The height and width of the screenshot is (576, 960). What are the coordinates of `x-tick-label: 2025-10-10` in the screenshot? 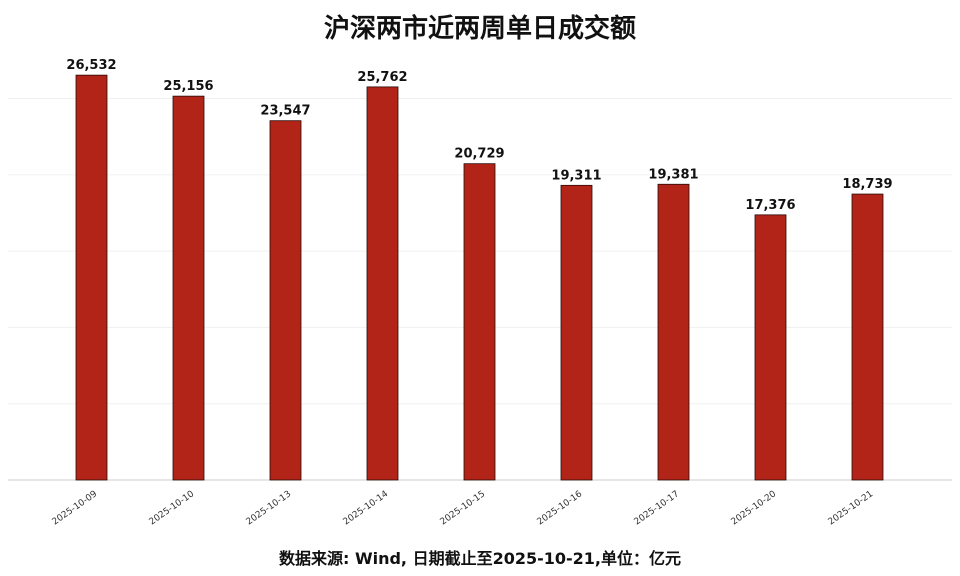 It's located at (172, 508).